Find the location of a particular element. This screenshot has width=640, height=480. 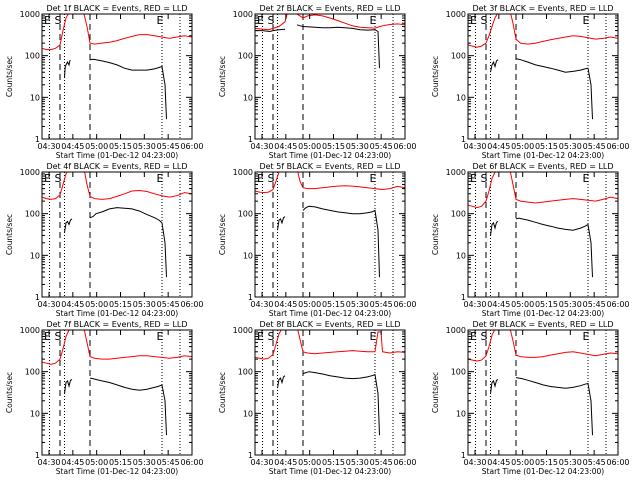

plot-title: Det 8f BLACK = Events, RED = LLD is located at coordinates (329, 324).